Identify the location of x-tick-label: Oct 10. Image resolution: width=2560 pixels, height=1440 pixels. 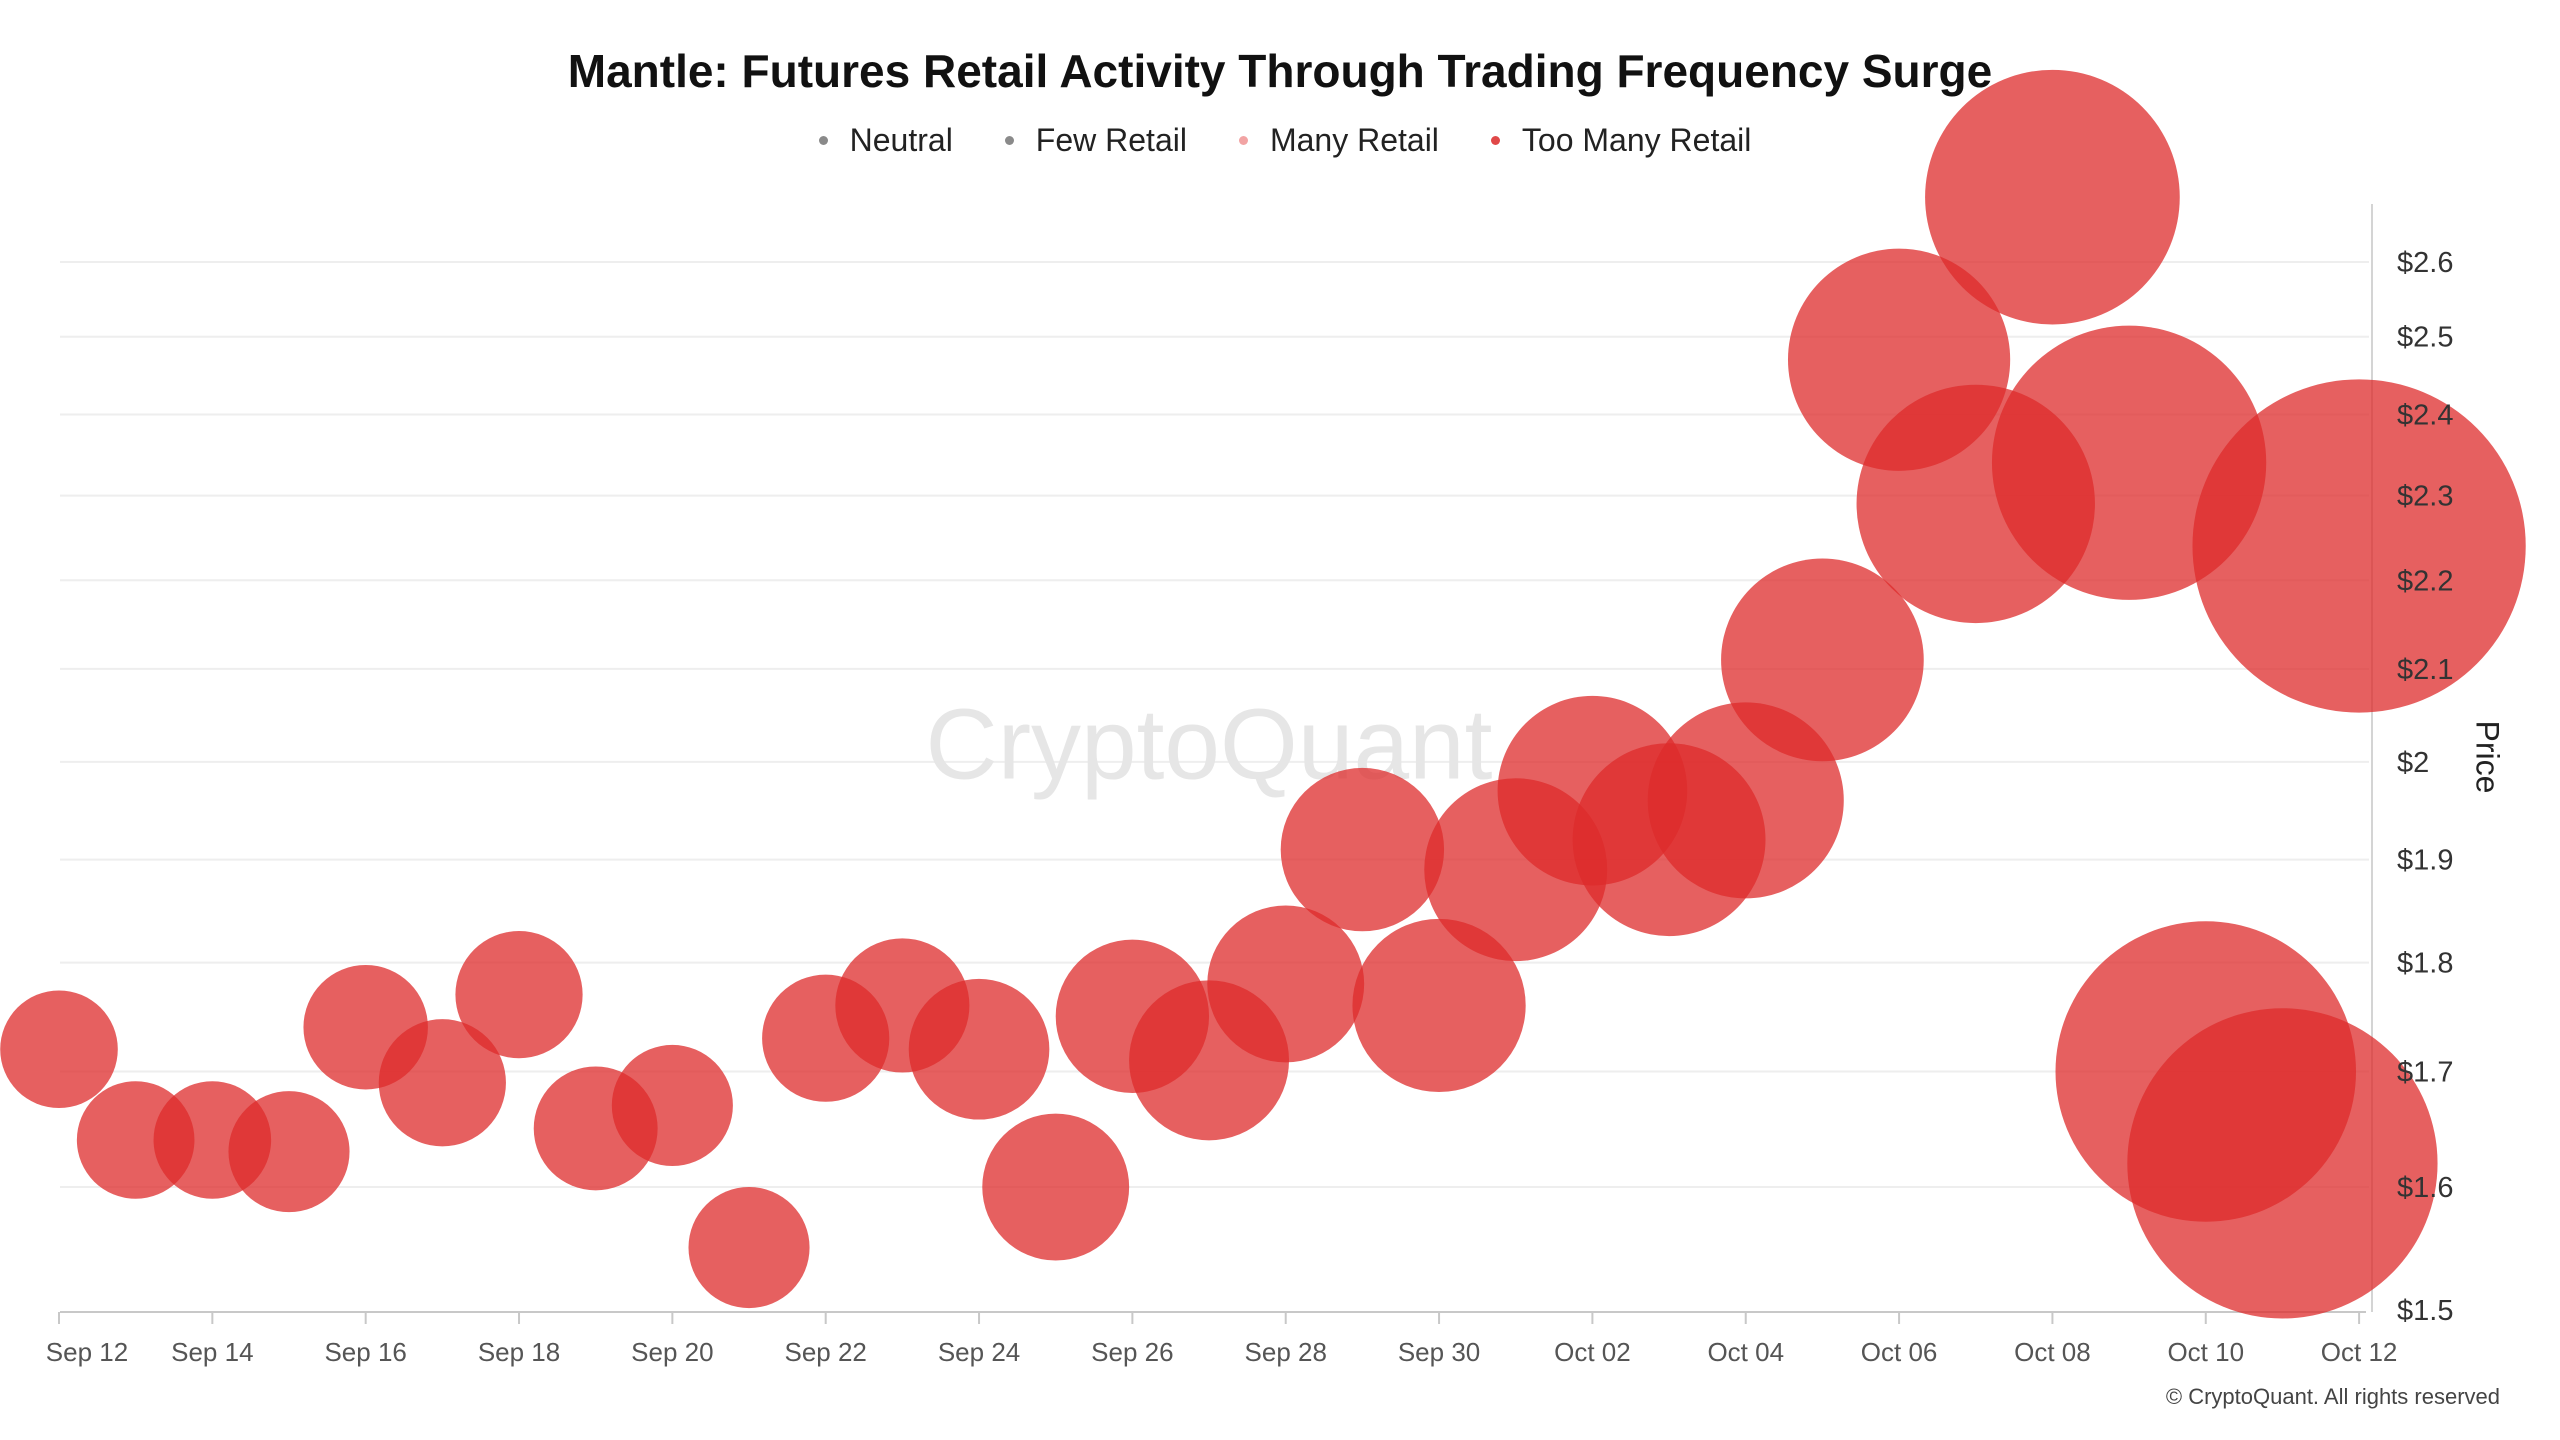
(2205, 1352).